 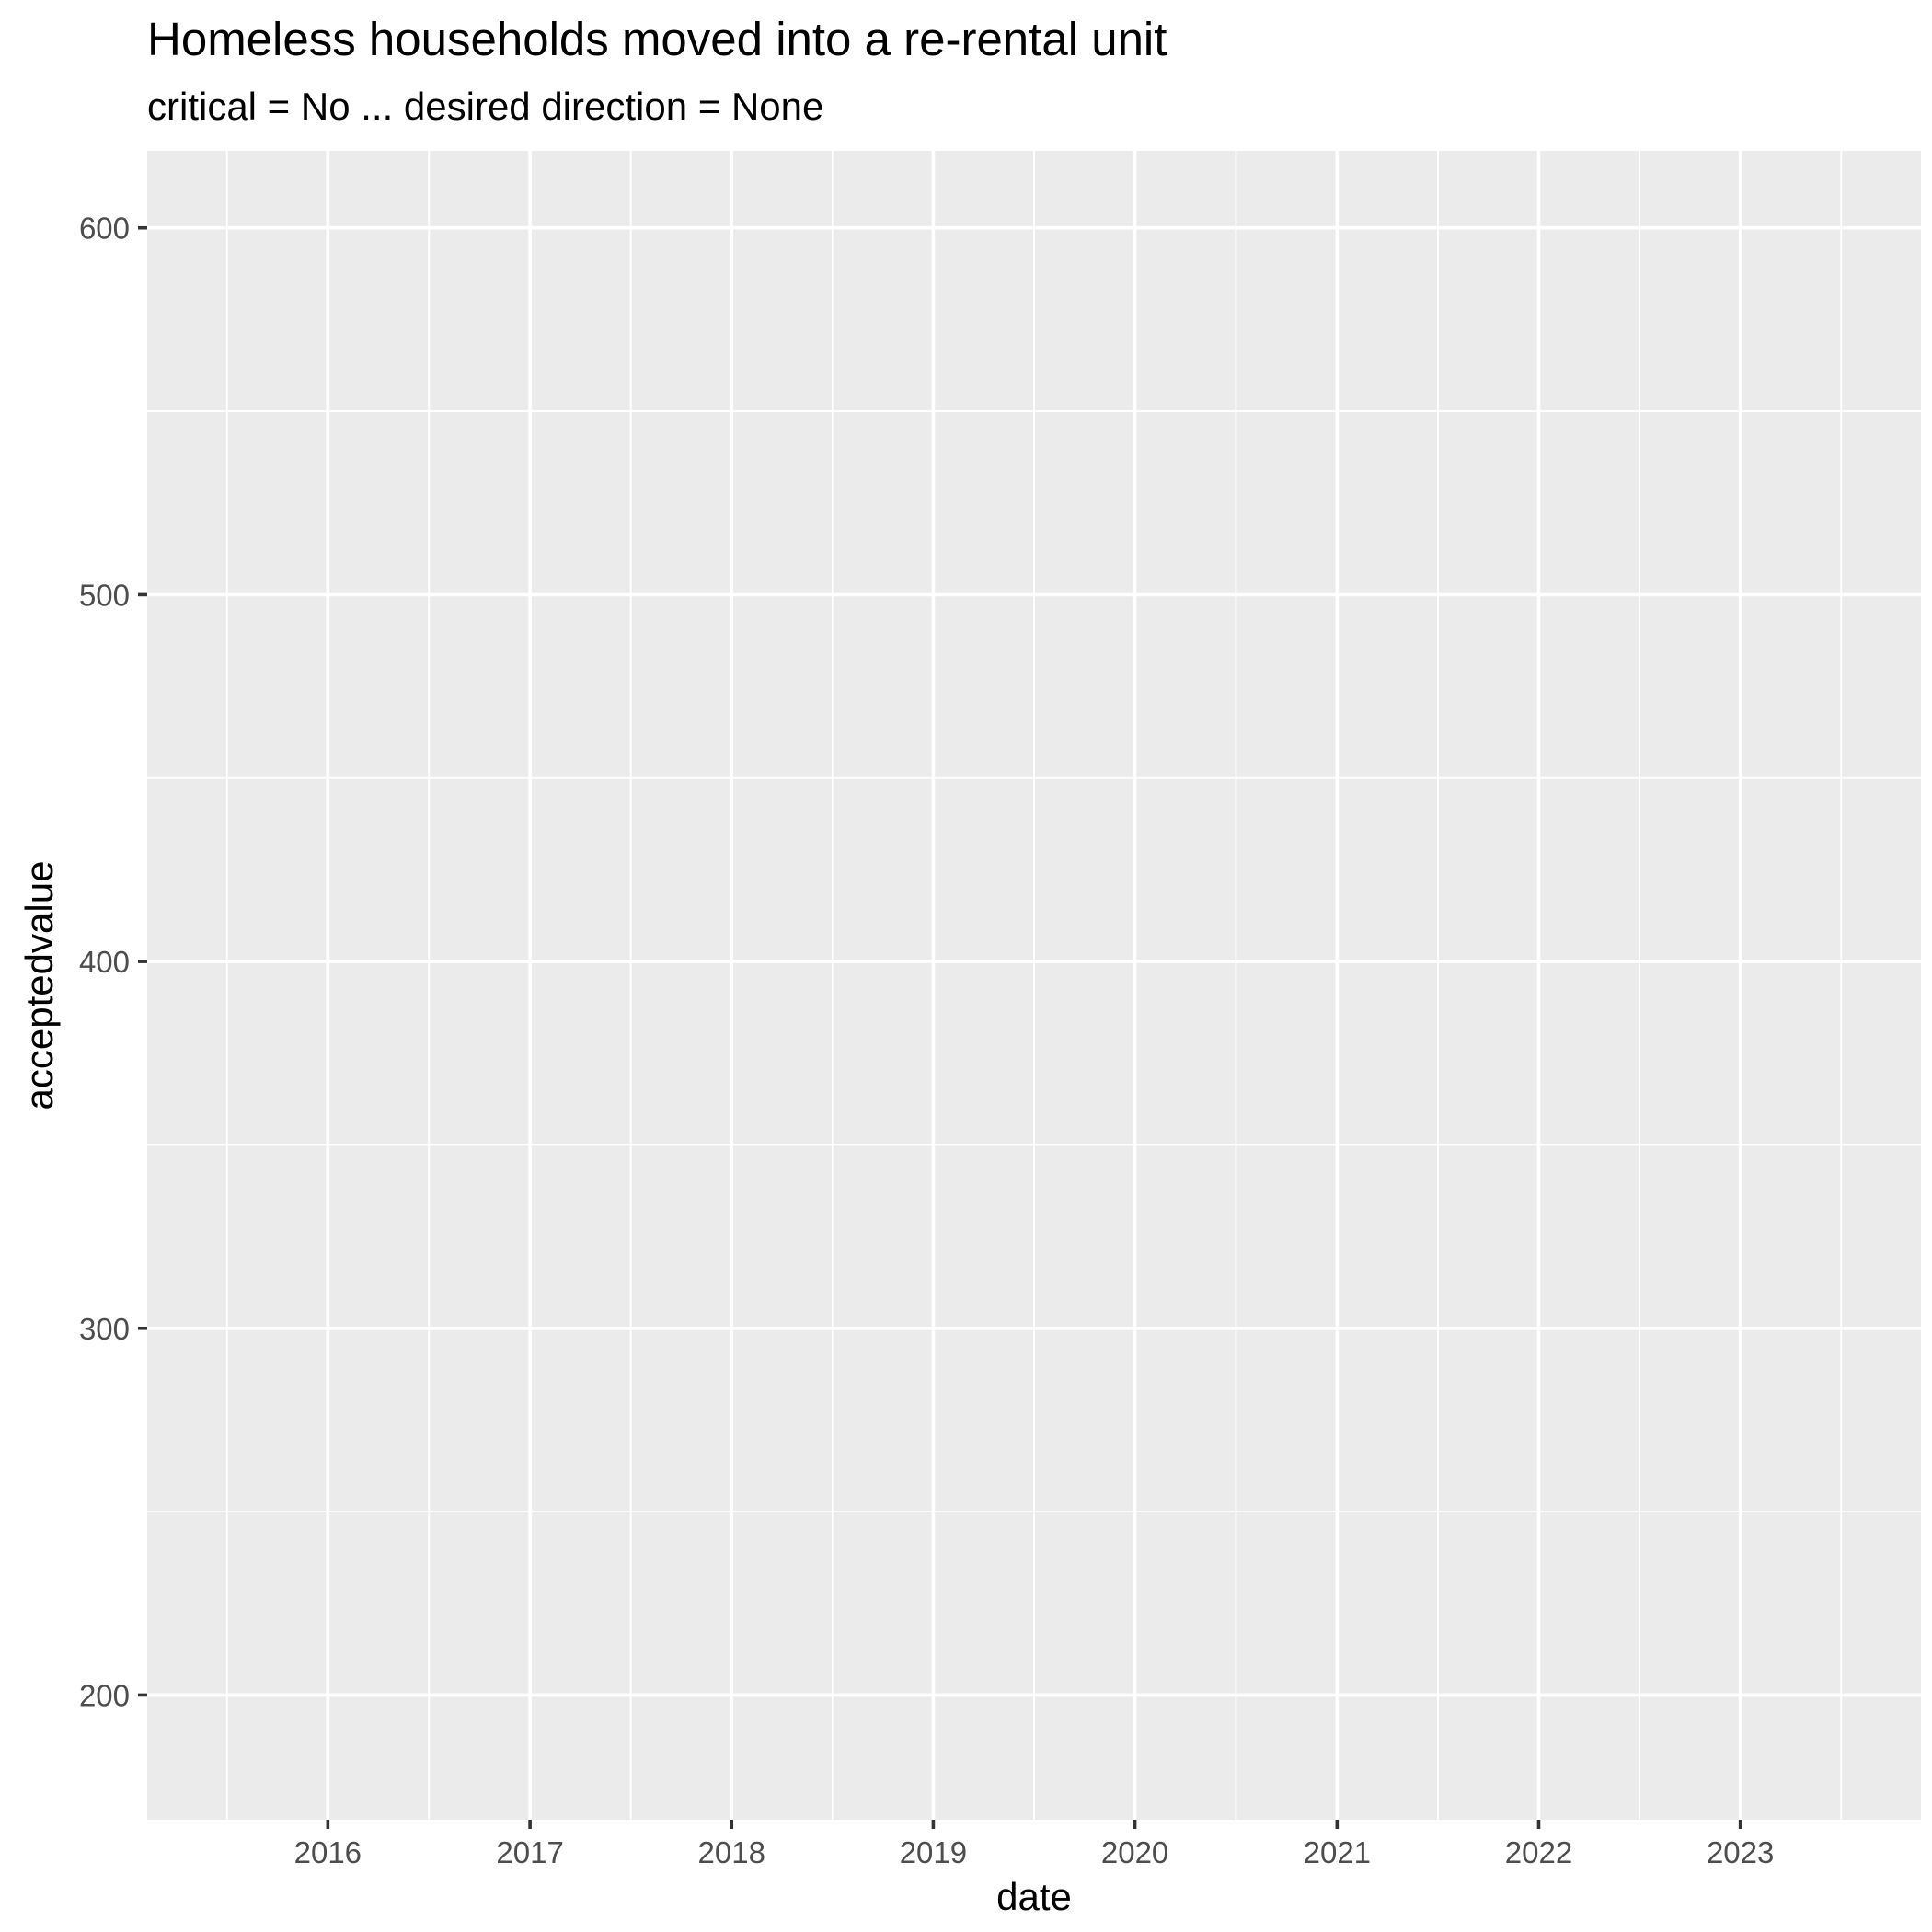 What do you see at coordinates (104, 1329) in the screenshot?
I see `y-tick-label: 300` at bounding box center [104, 1329].